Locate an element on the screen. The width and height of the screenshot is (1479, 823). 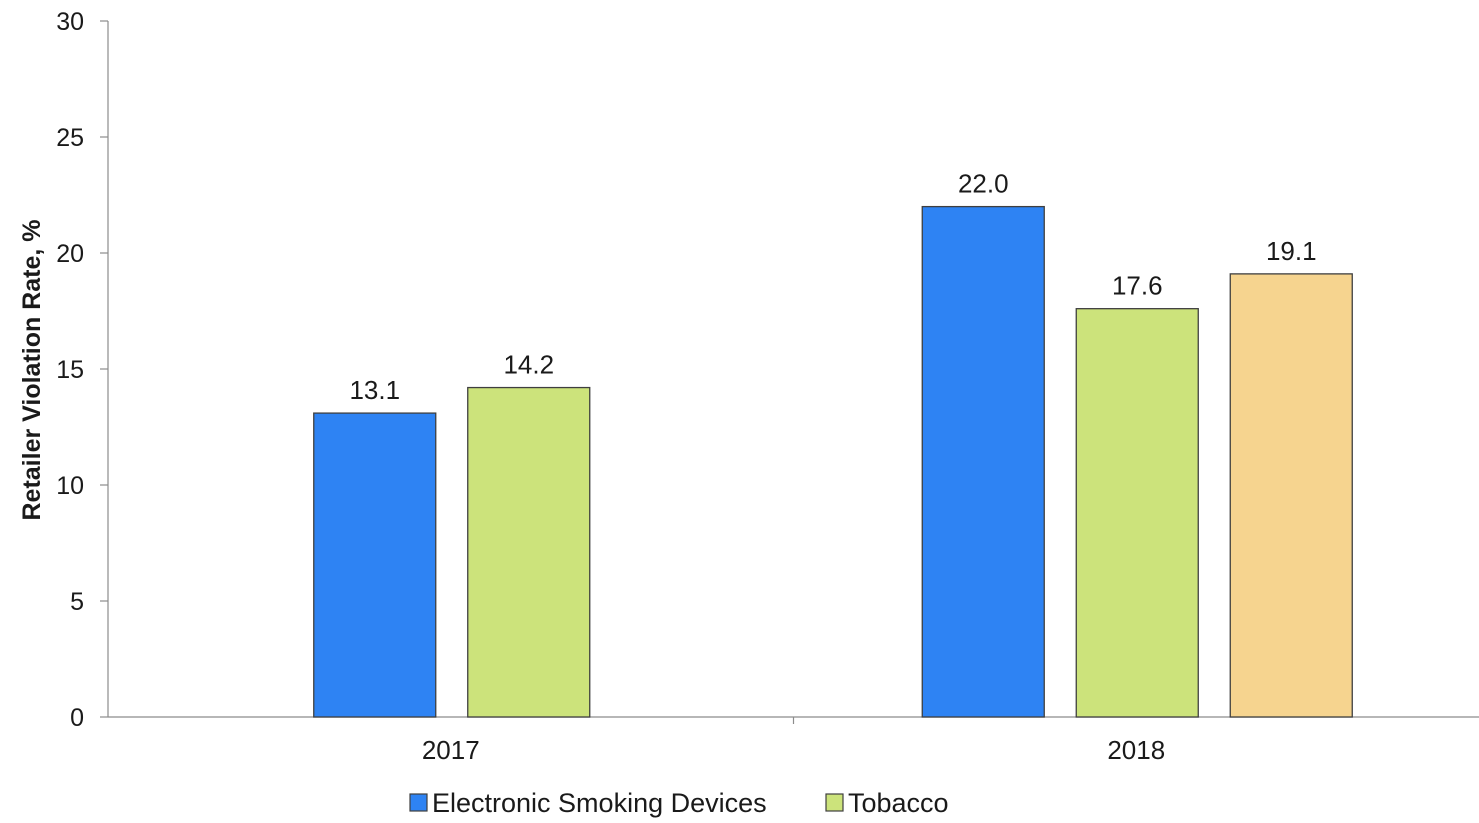
y-tick-label: 0 is located at coordinates (77, 718).